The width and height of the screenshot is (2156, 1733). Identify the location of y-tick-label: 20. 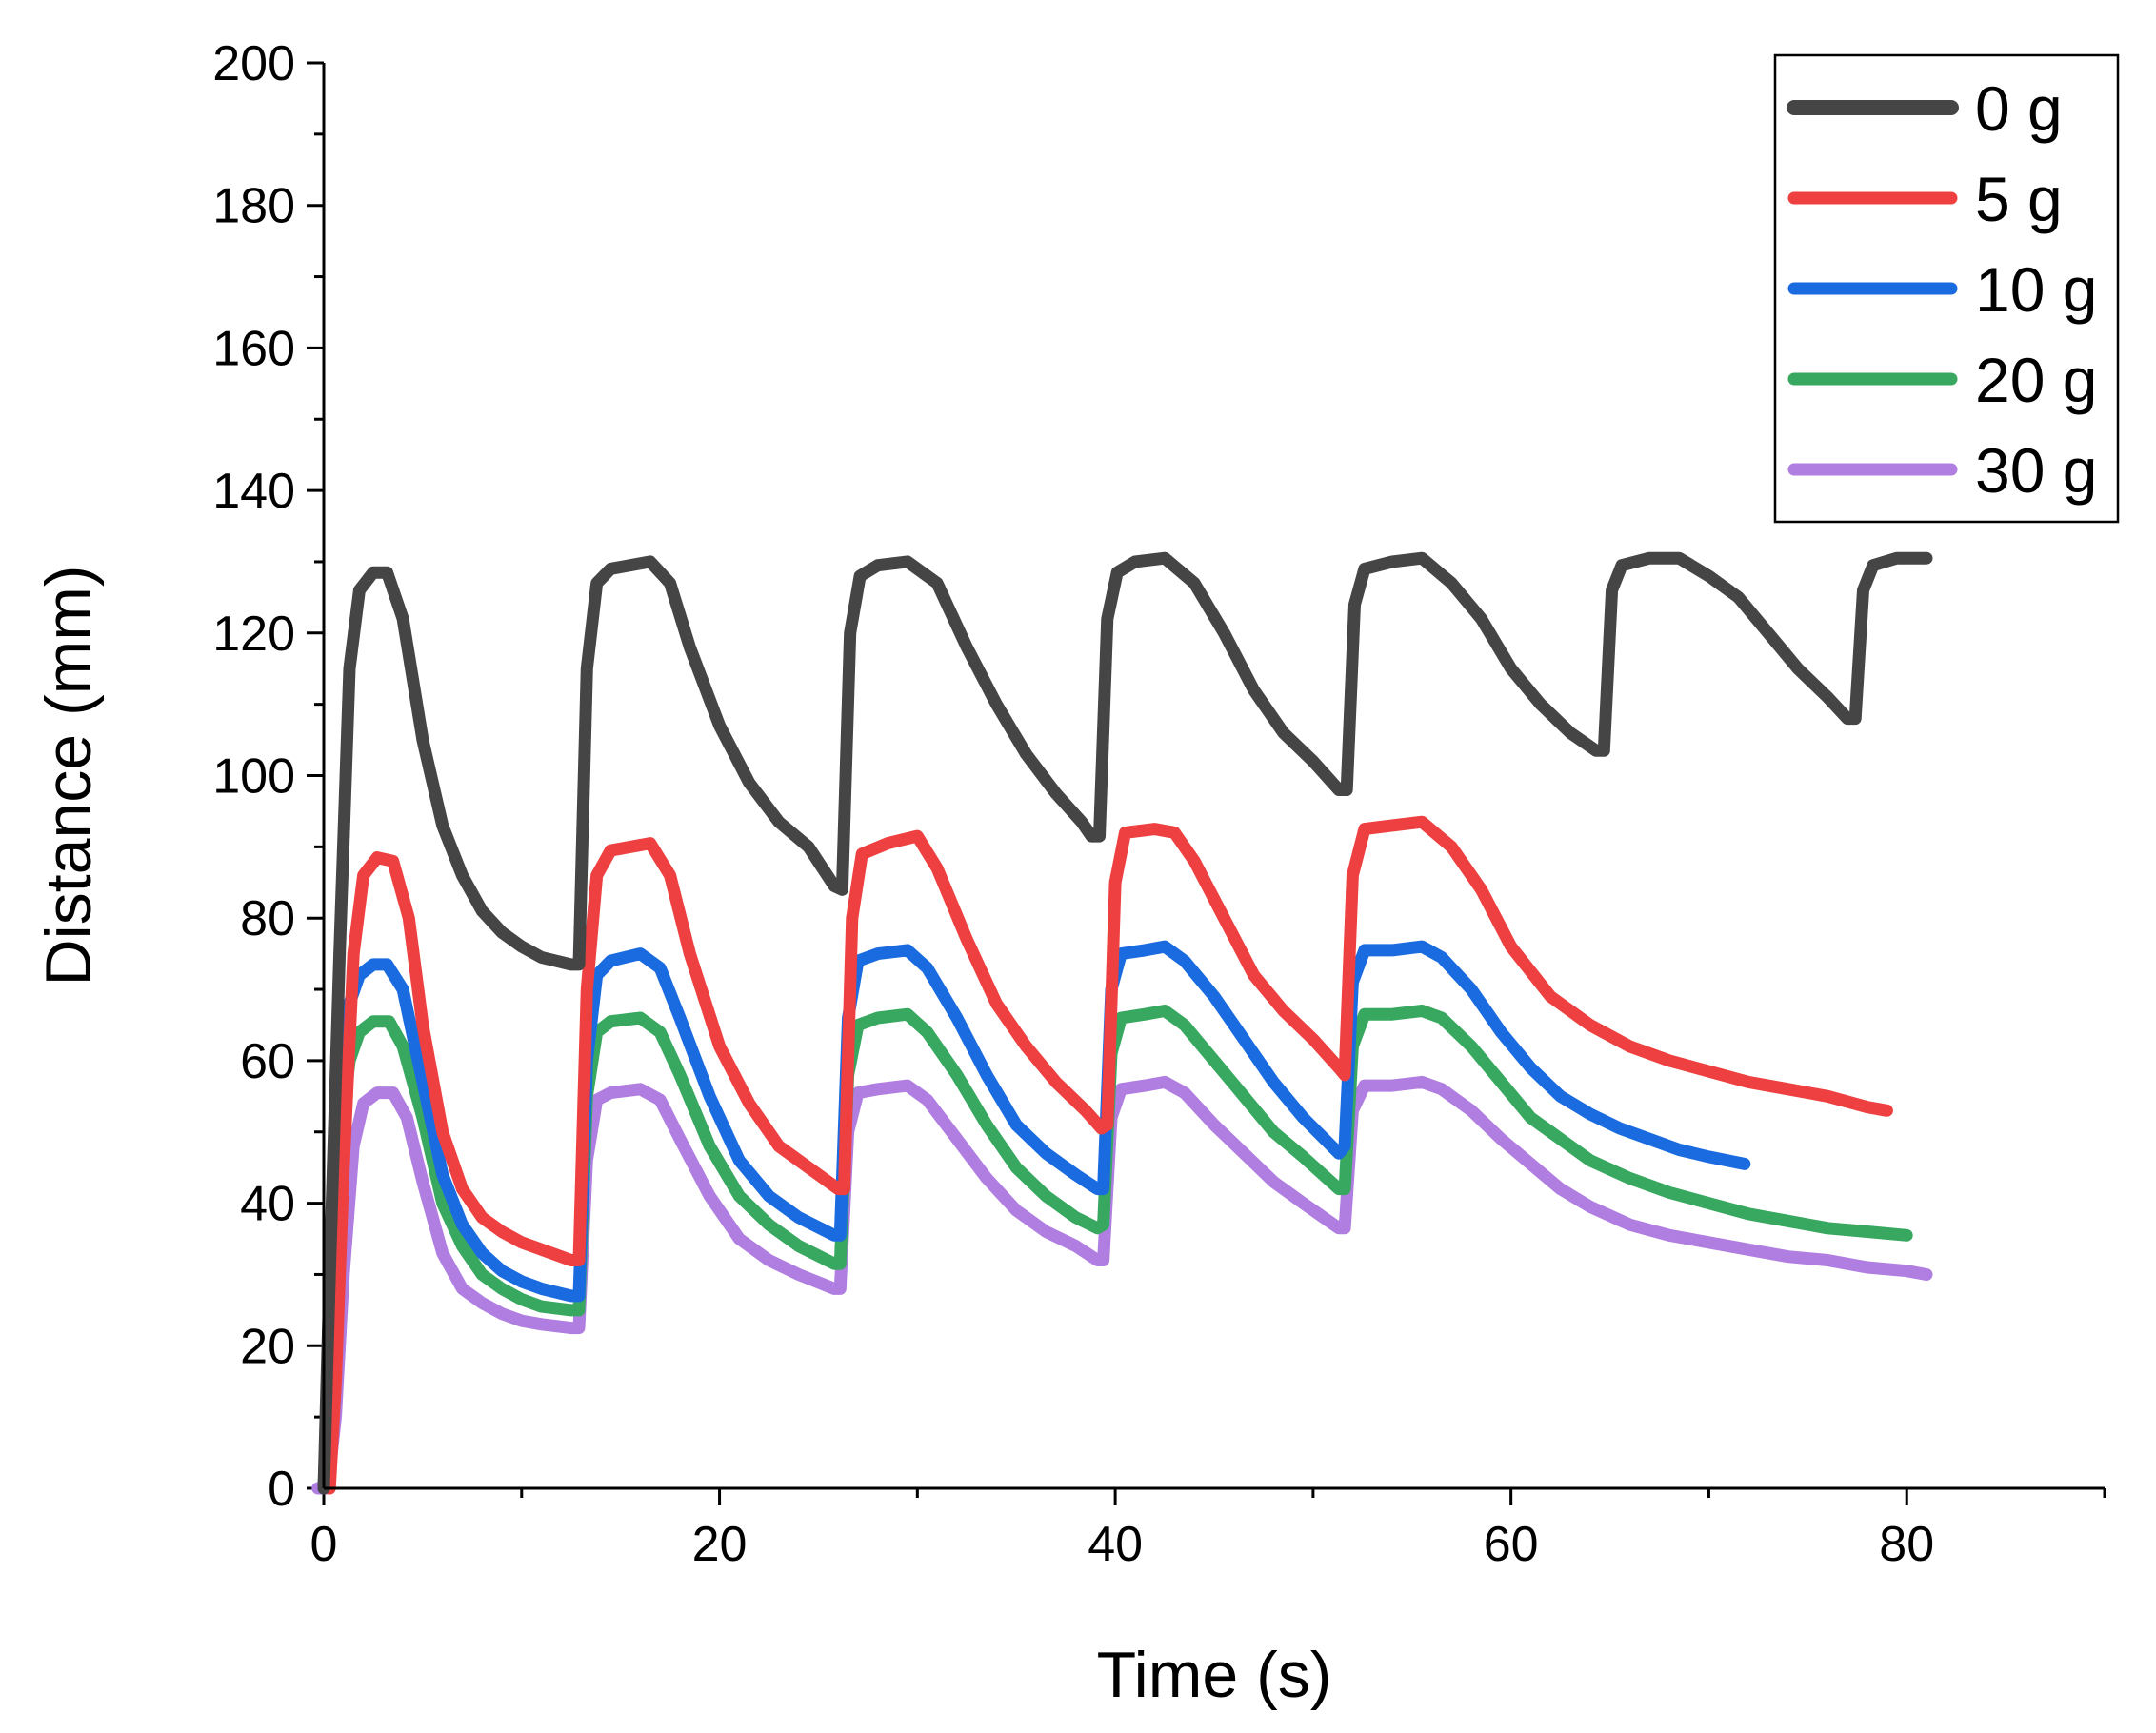
(268, 1346).